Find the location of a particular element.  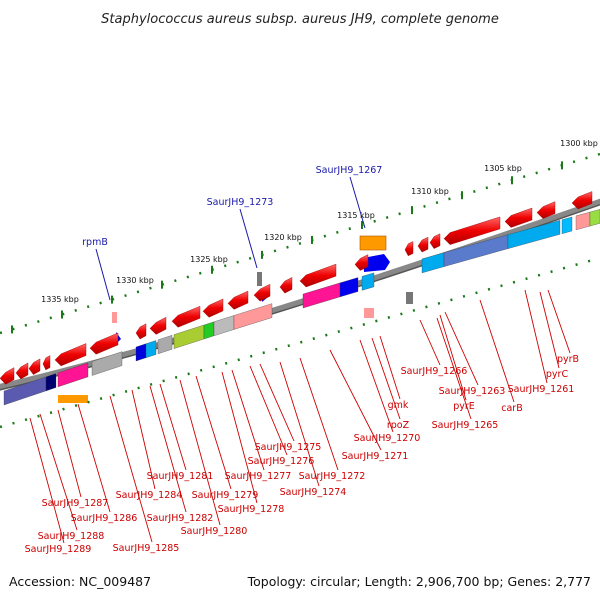

gene-label-pyre: pyrE is located at coordinates (464, 406).